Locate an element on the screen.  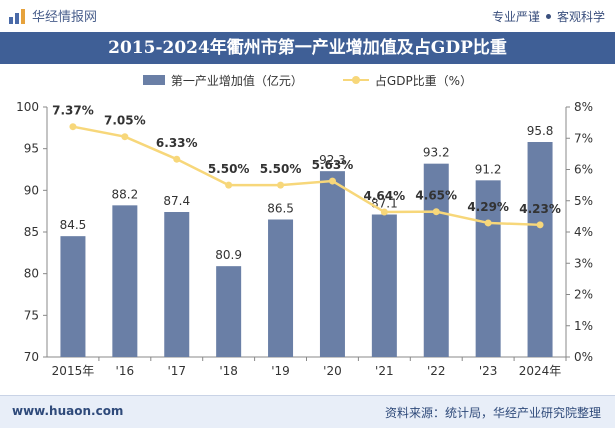
x-tick-label: '18 is located at coordinates (228, 371).